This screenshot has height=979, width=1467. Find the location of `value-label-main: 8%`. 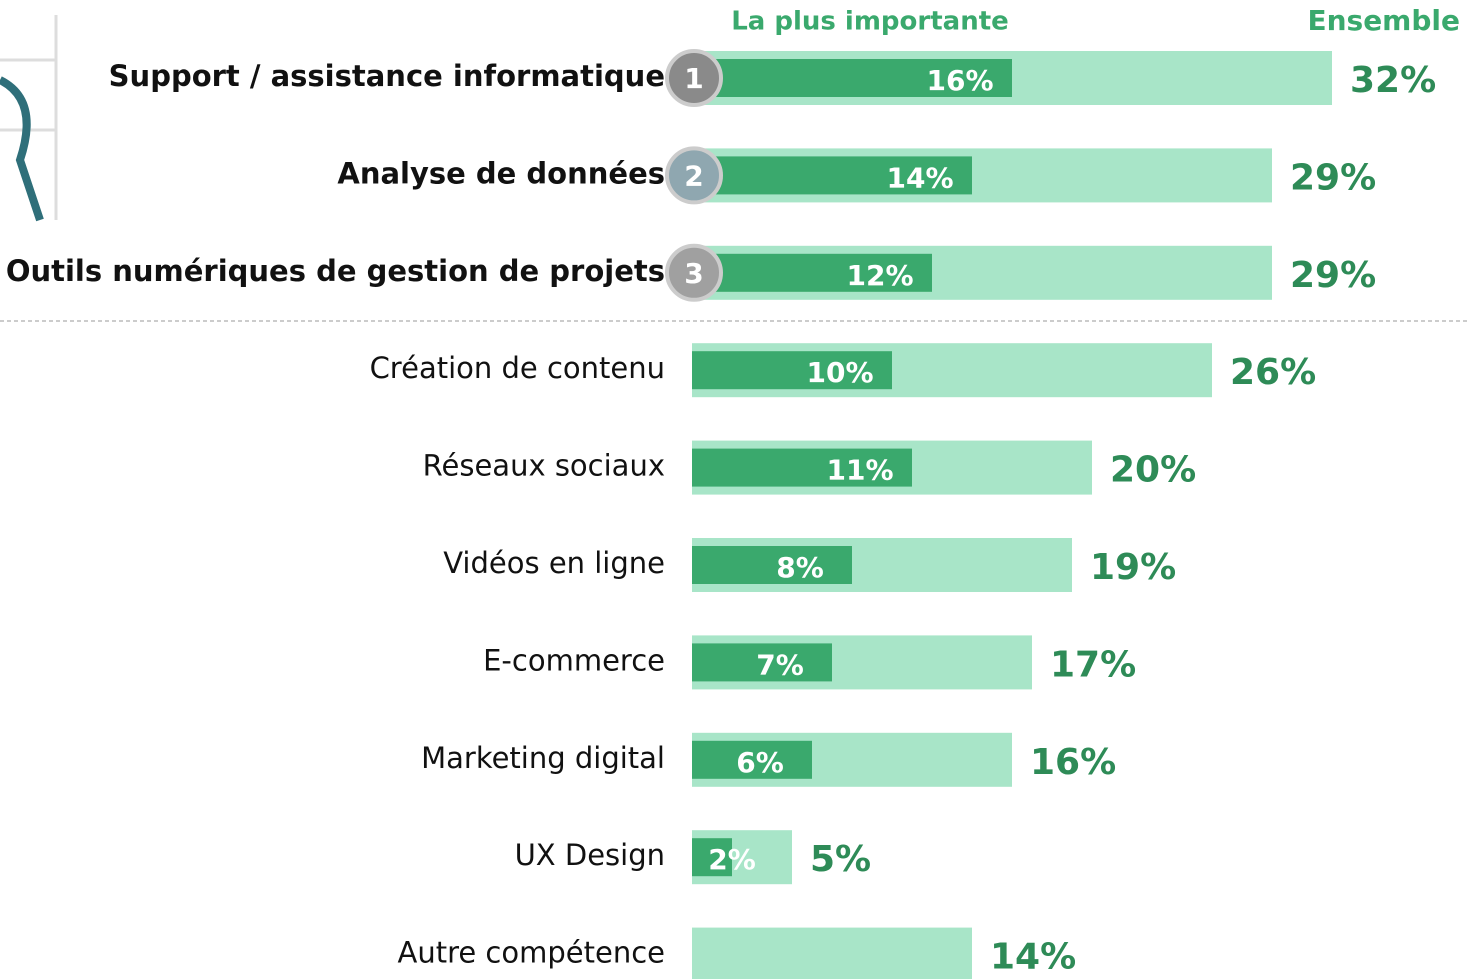

value-label-main: 8% is located at coordinates (800, 567).